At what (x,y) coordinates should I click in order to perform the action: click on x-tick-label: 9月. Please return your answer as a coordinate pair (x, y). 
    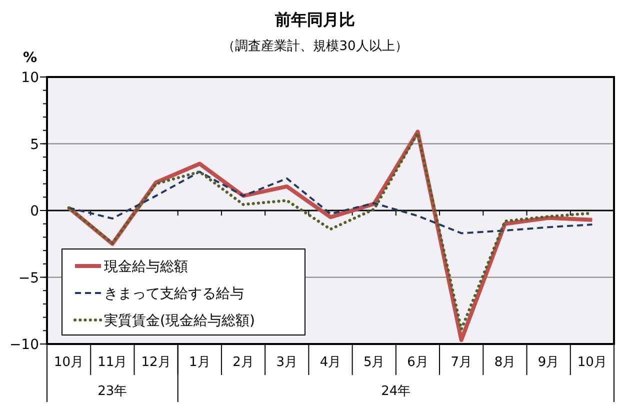
    Looking at the image, I should click on (549, 362).